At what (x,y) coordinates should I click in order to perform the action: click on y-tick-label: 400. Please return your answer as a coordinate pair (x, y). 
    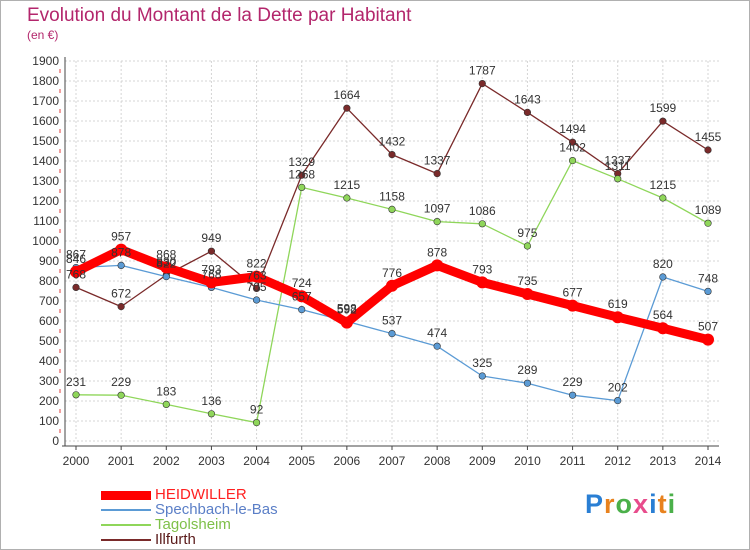
    Looking at the image, I should click on (49, 361).